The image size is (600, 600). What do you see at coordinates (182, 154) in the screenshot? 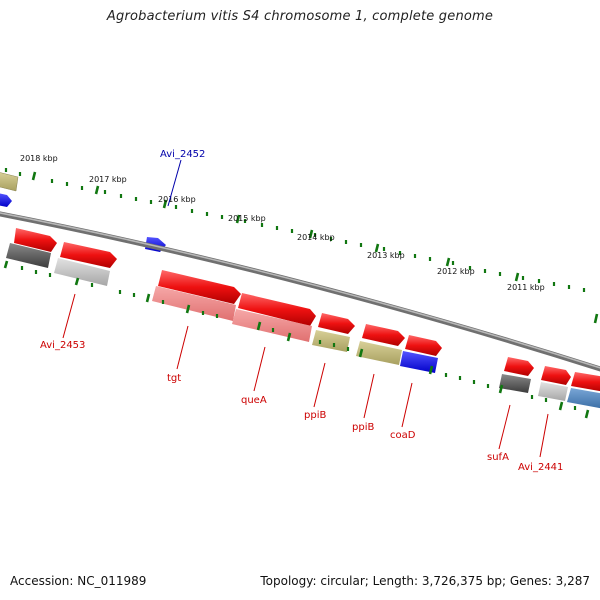
I see `gene-label-avi2452: Avi_2452` at bounding box center [182, 154].